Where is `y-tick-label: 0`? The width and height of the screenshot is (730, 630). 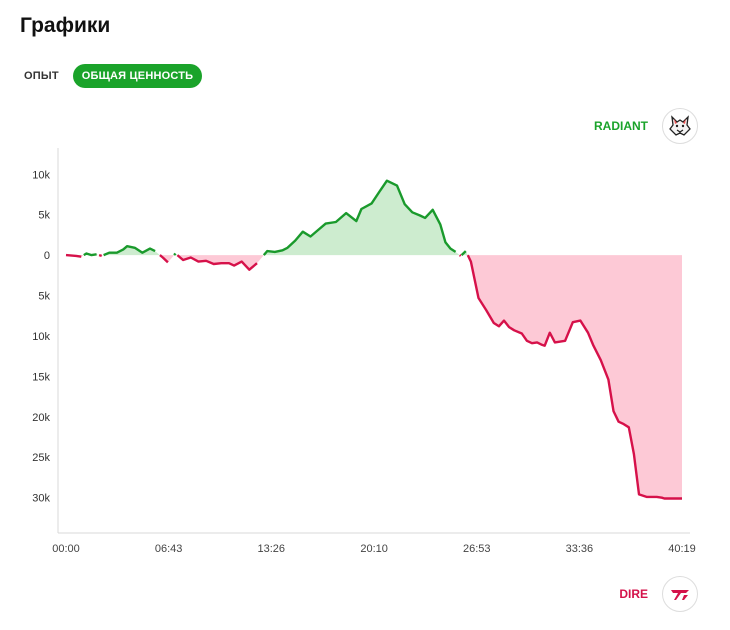
y-tick-label: 0 is located at coordinates (47, 256).